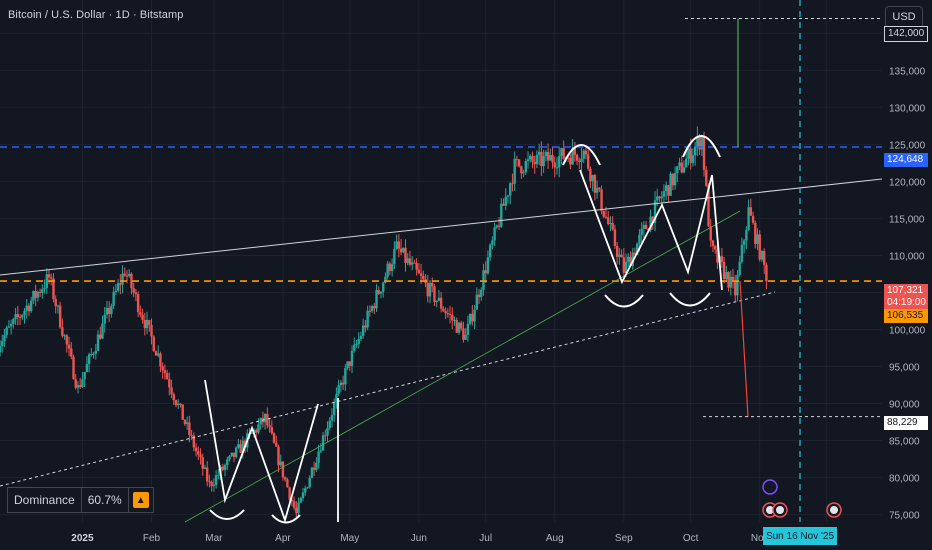 This screenshot has height=550, width=932. I want to click on price-tag-resistance: 124,648, so click(906, 160).